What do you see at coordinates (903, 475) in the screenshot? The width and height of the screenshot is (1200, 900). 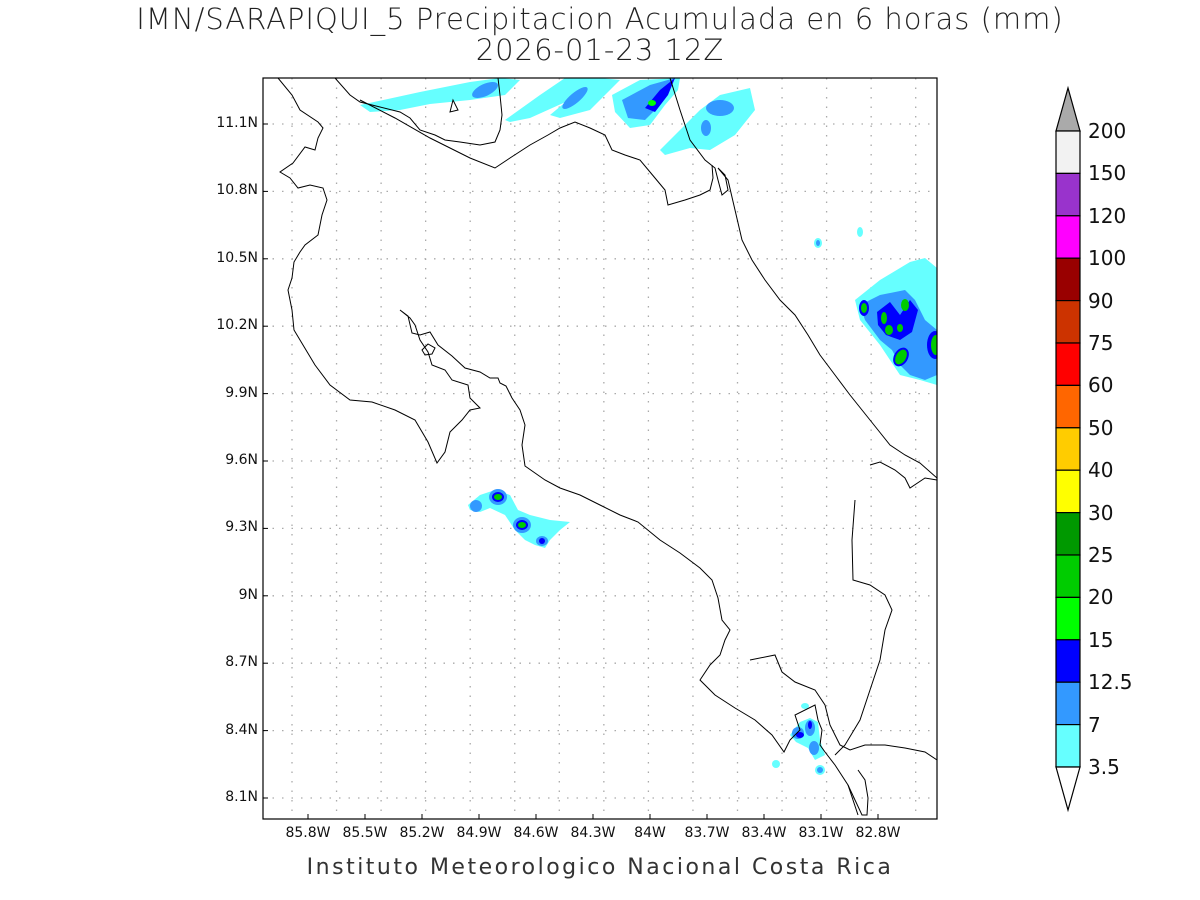 I see `panama-coast-caribbean` at bounding box center [903, 475].